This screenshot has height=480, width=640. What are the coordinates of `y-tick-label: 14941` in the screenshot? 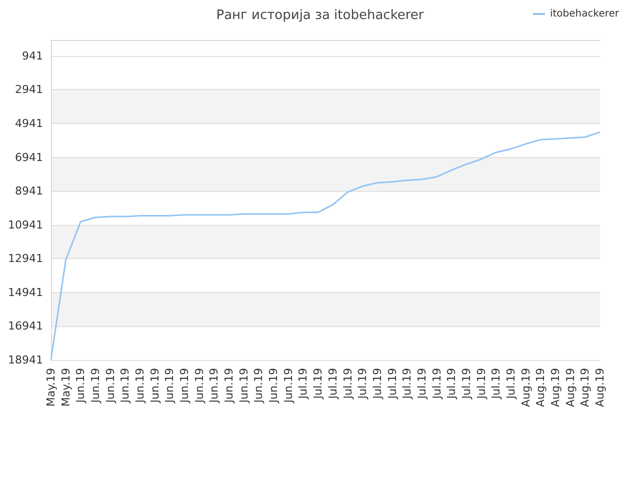 It's located at (25, 292).